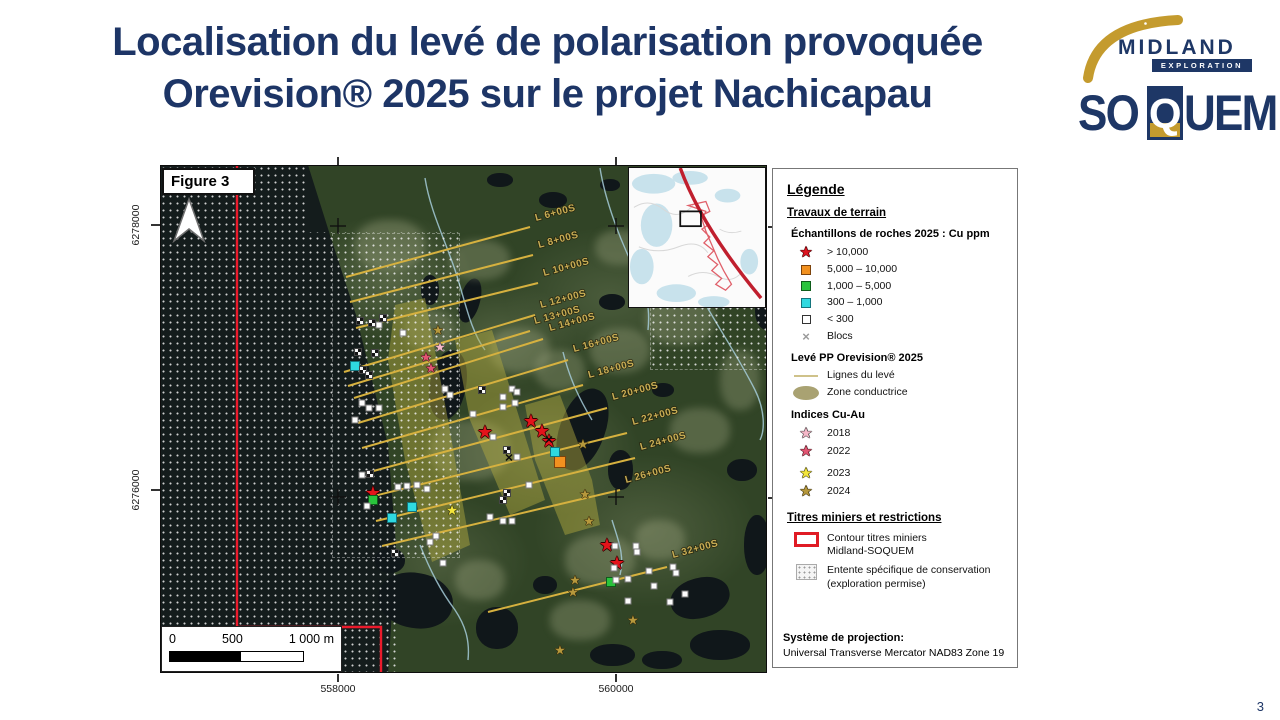 The image size is (1280, 720). Describe the element at coordinates (837, 213) in the screenshot. I see `legend-section-travaux: Travaux de terrain` at that location.